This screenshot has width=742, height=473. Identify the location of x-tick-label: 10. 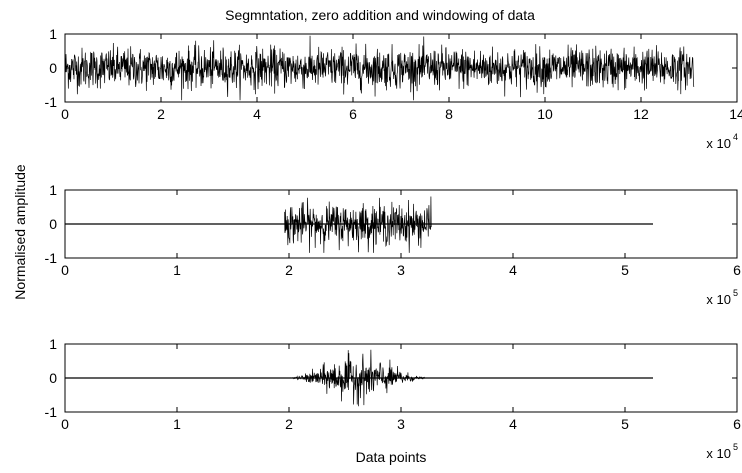
(545, 114).